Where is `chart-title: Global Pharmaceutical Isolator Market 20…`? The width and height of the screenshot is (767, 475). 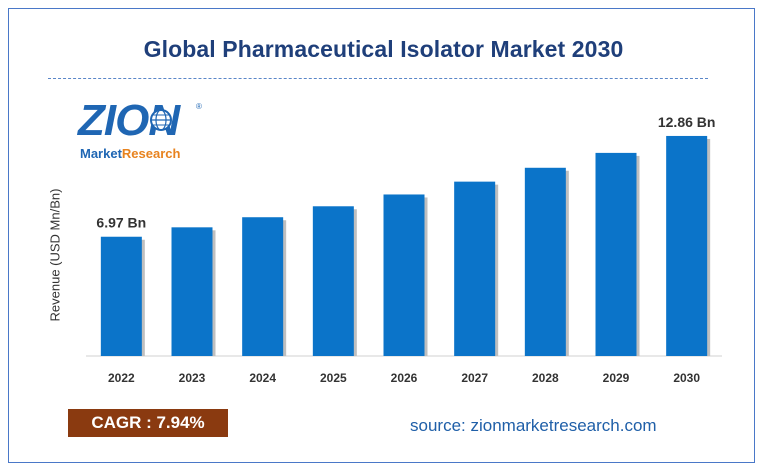 chart-title: Global Pharmaceutical Isolator Market 20… is located at coordinates (383, 49).